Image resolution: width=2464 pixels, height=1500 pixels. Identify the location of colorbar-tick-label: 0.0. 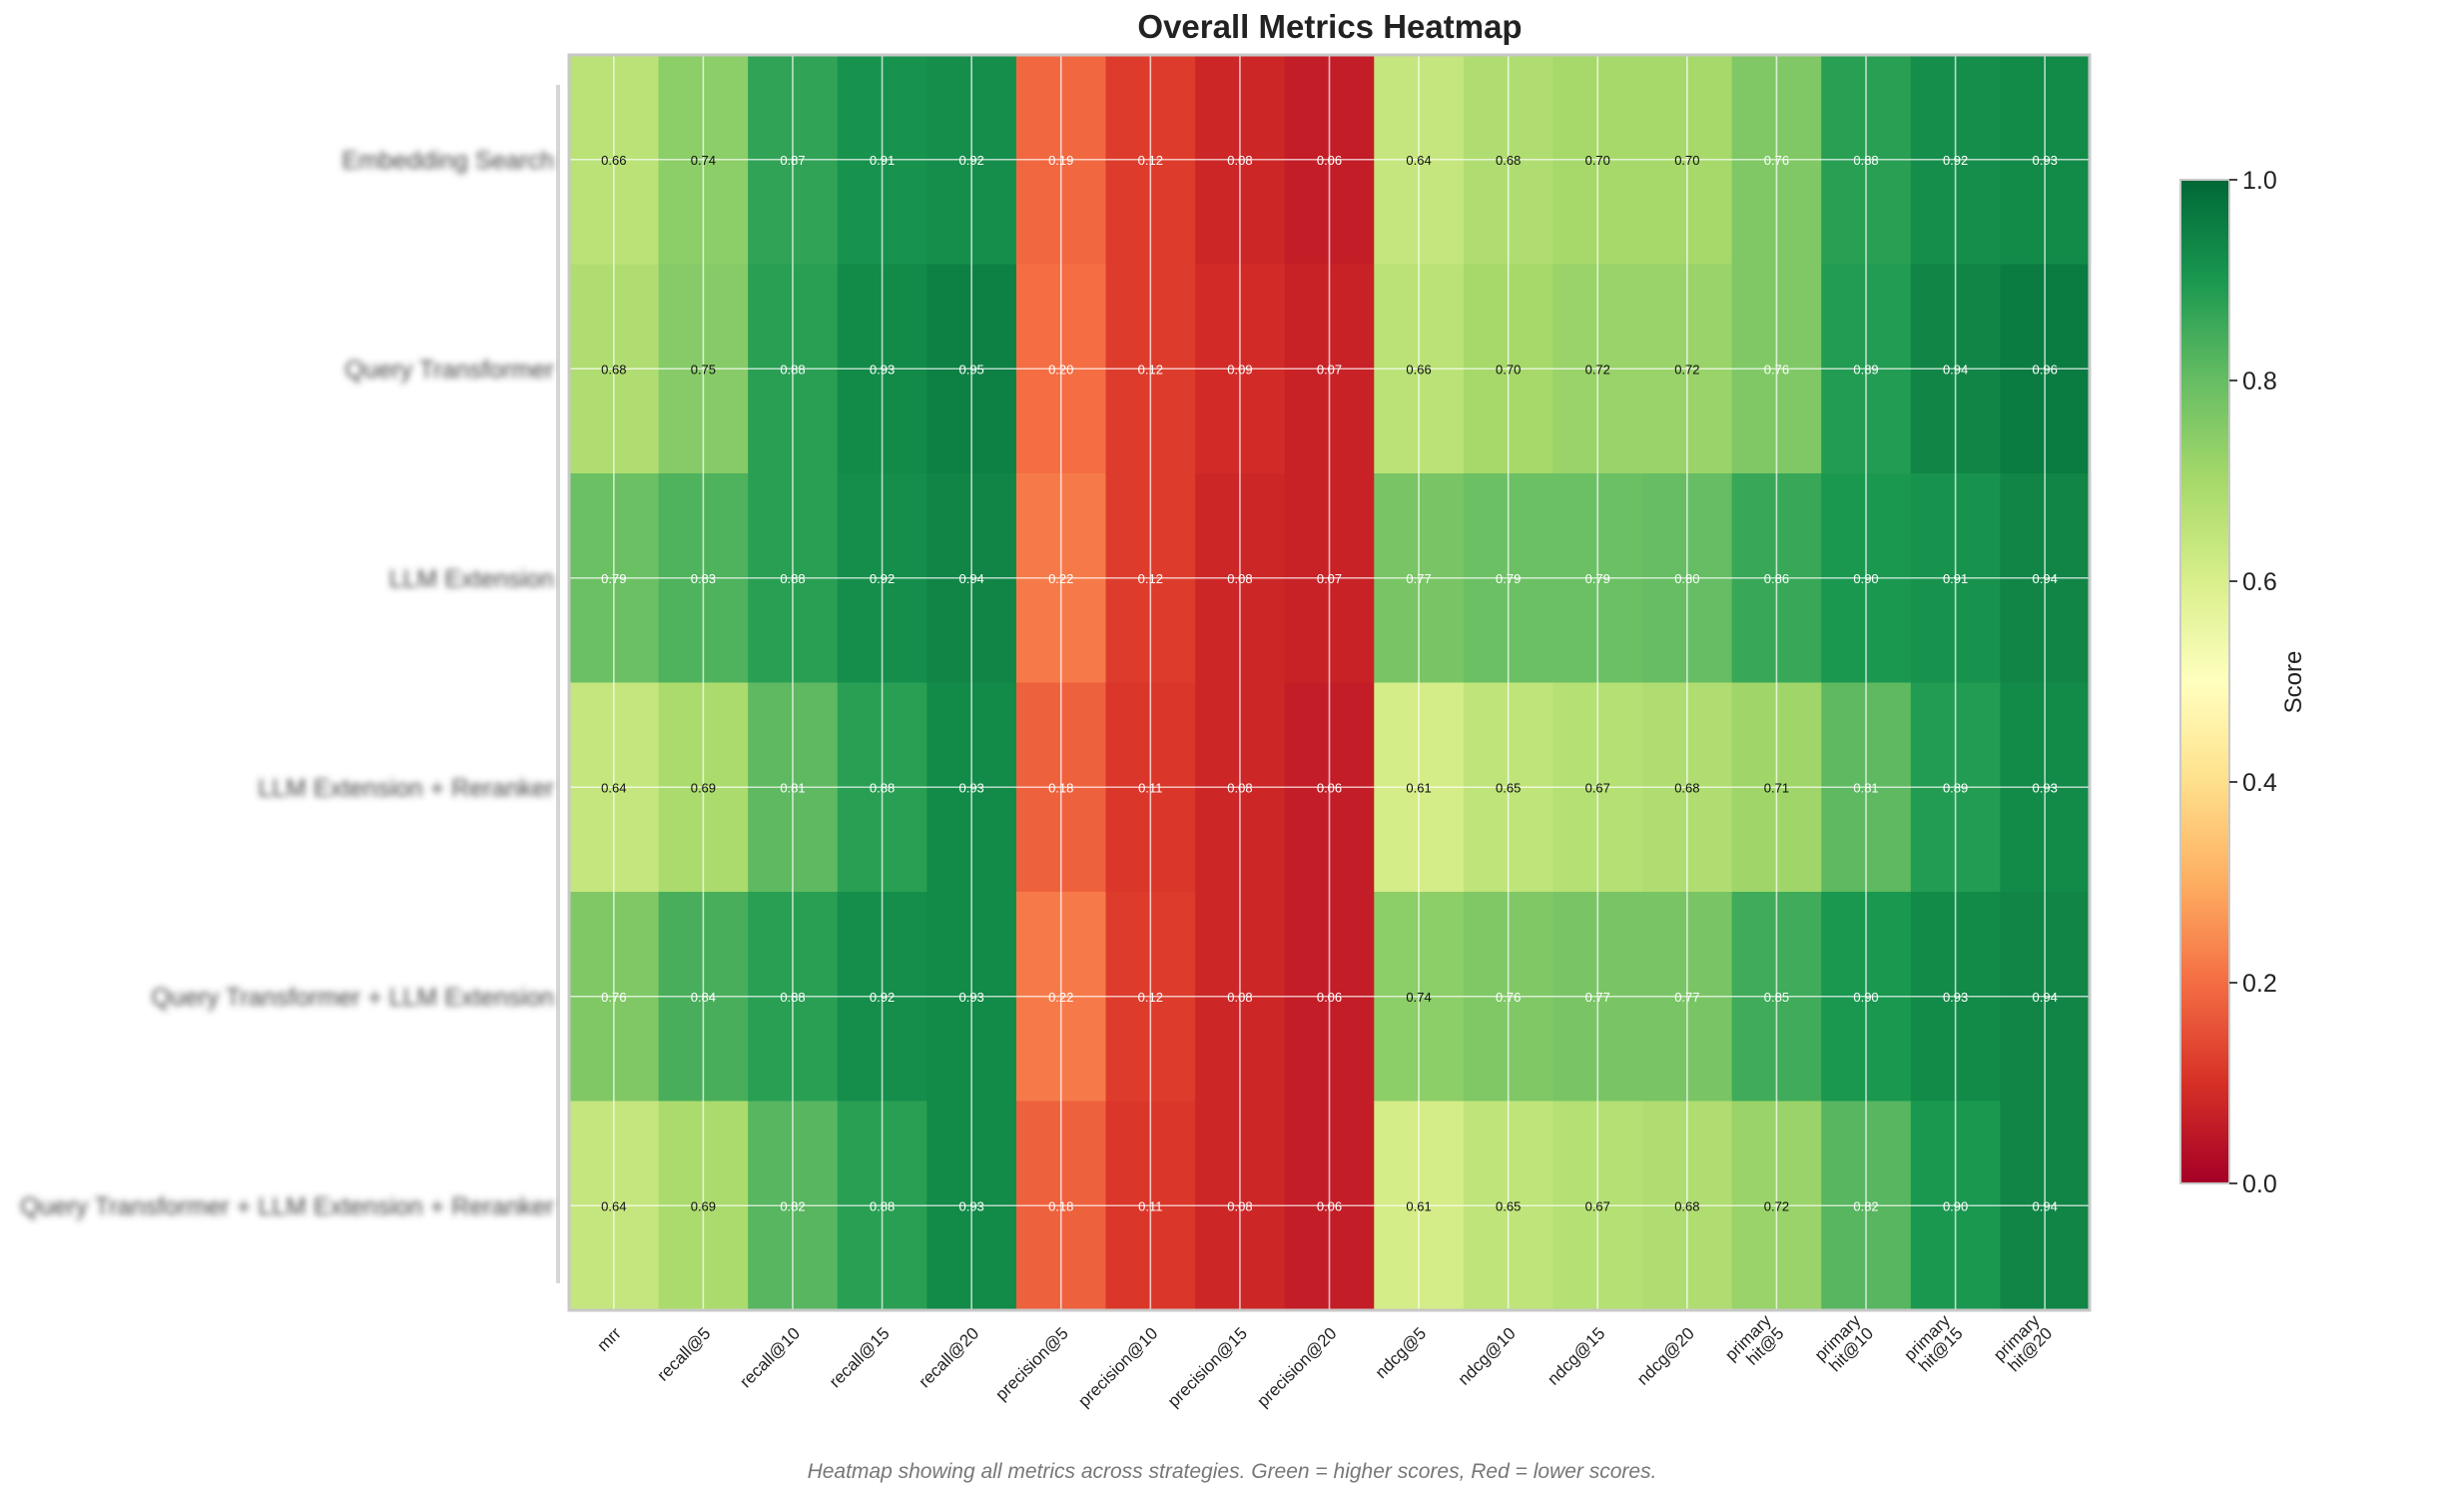
(2259, 1184).